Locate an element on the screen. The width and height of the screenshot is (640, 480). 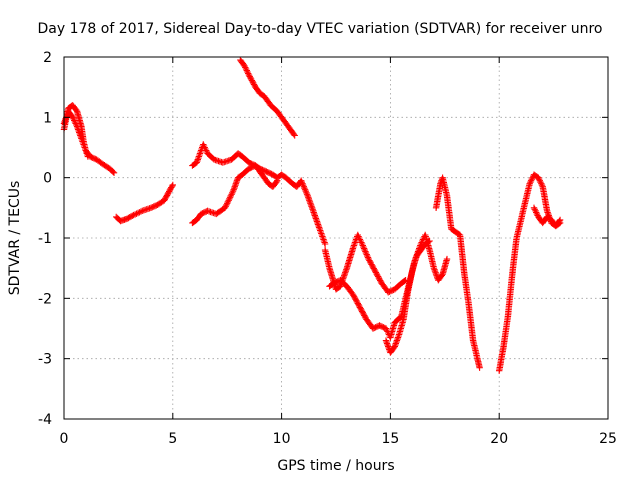
x-tick-label: 20 is located at coordinates (499, 439).